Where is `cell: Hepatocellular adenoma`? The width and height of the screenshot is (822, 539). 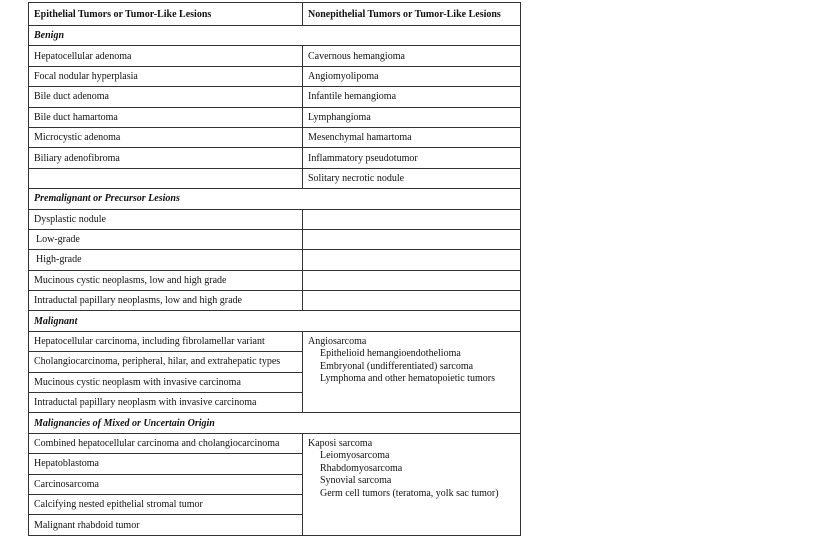 cell: Hepatocellular adenoma is located at coordinates (165, 56).